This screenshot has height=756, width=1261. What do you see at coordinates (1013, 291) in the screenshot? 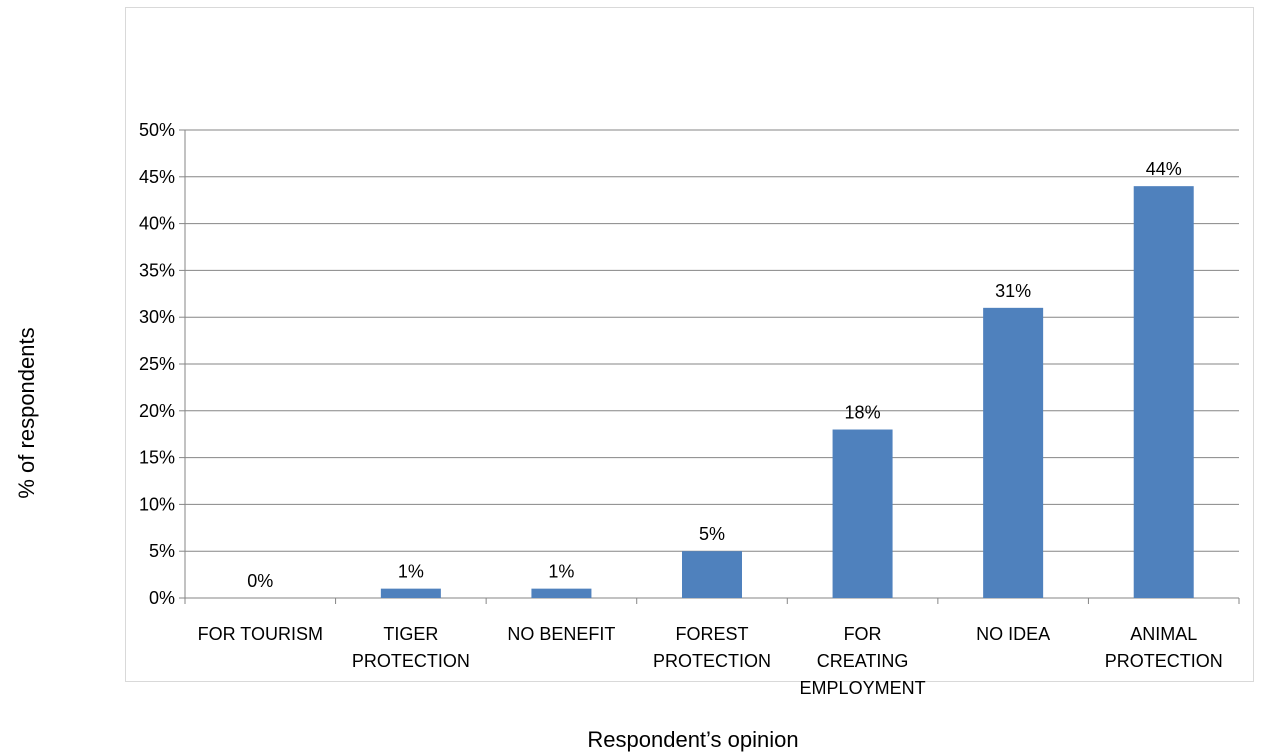
I see `data-label: 31%` at bounding box center [1013, 291].